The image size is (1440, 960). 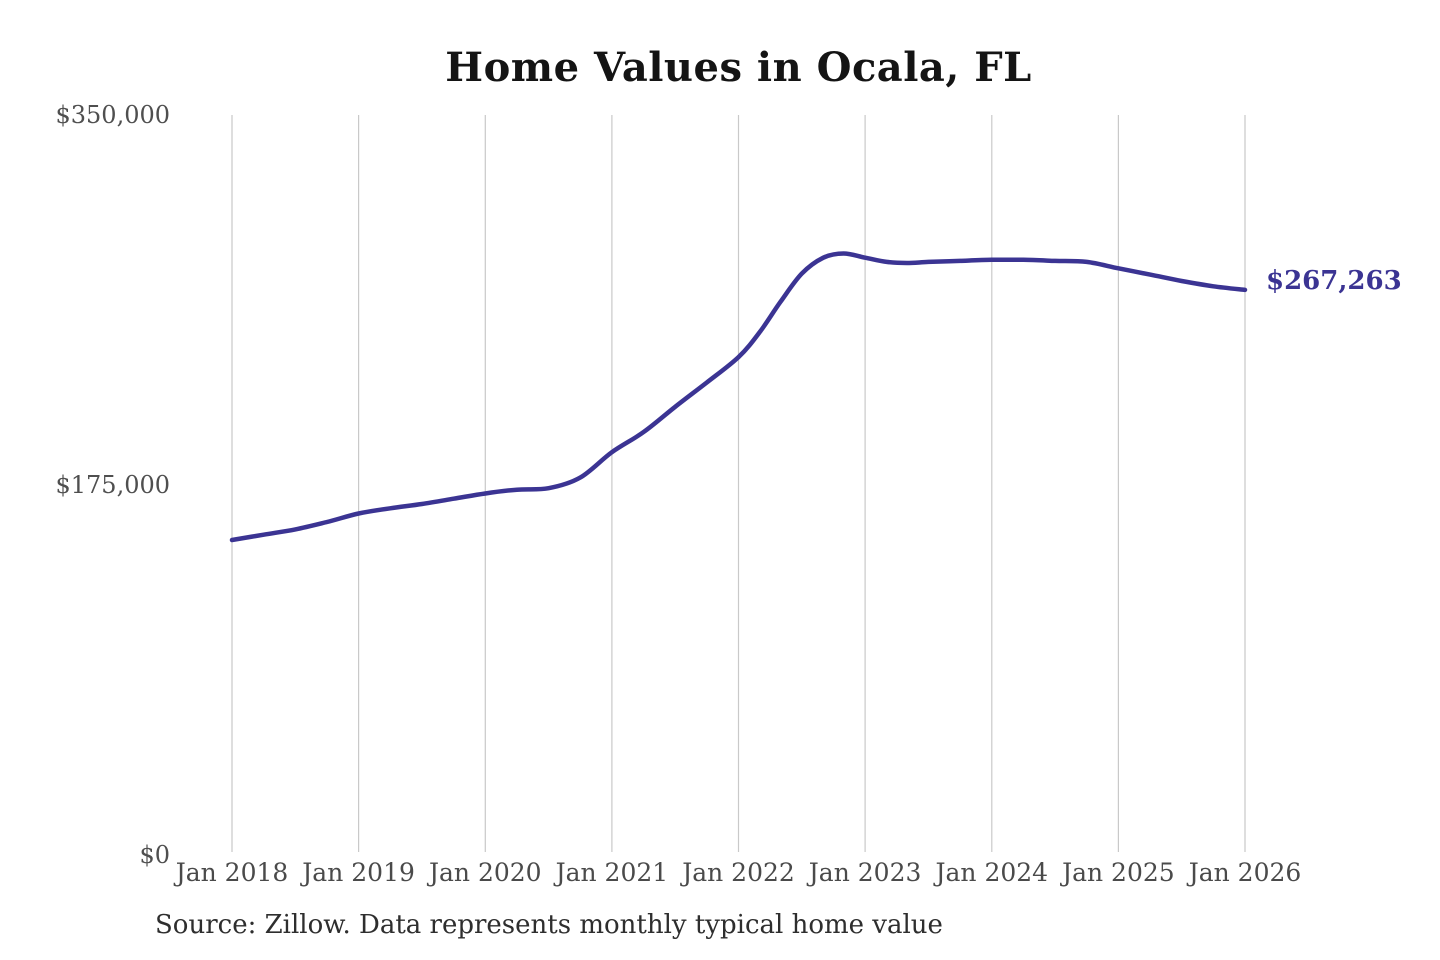 What do you see at coordinates (1245, 872) in the screenshot?
I see `x-tick-jan-2026: Jan 2026` at bounding box center [1245, 872].